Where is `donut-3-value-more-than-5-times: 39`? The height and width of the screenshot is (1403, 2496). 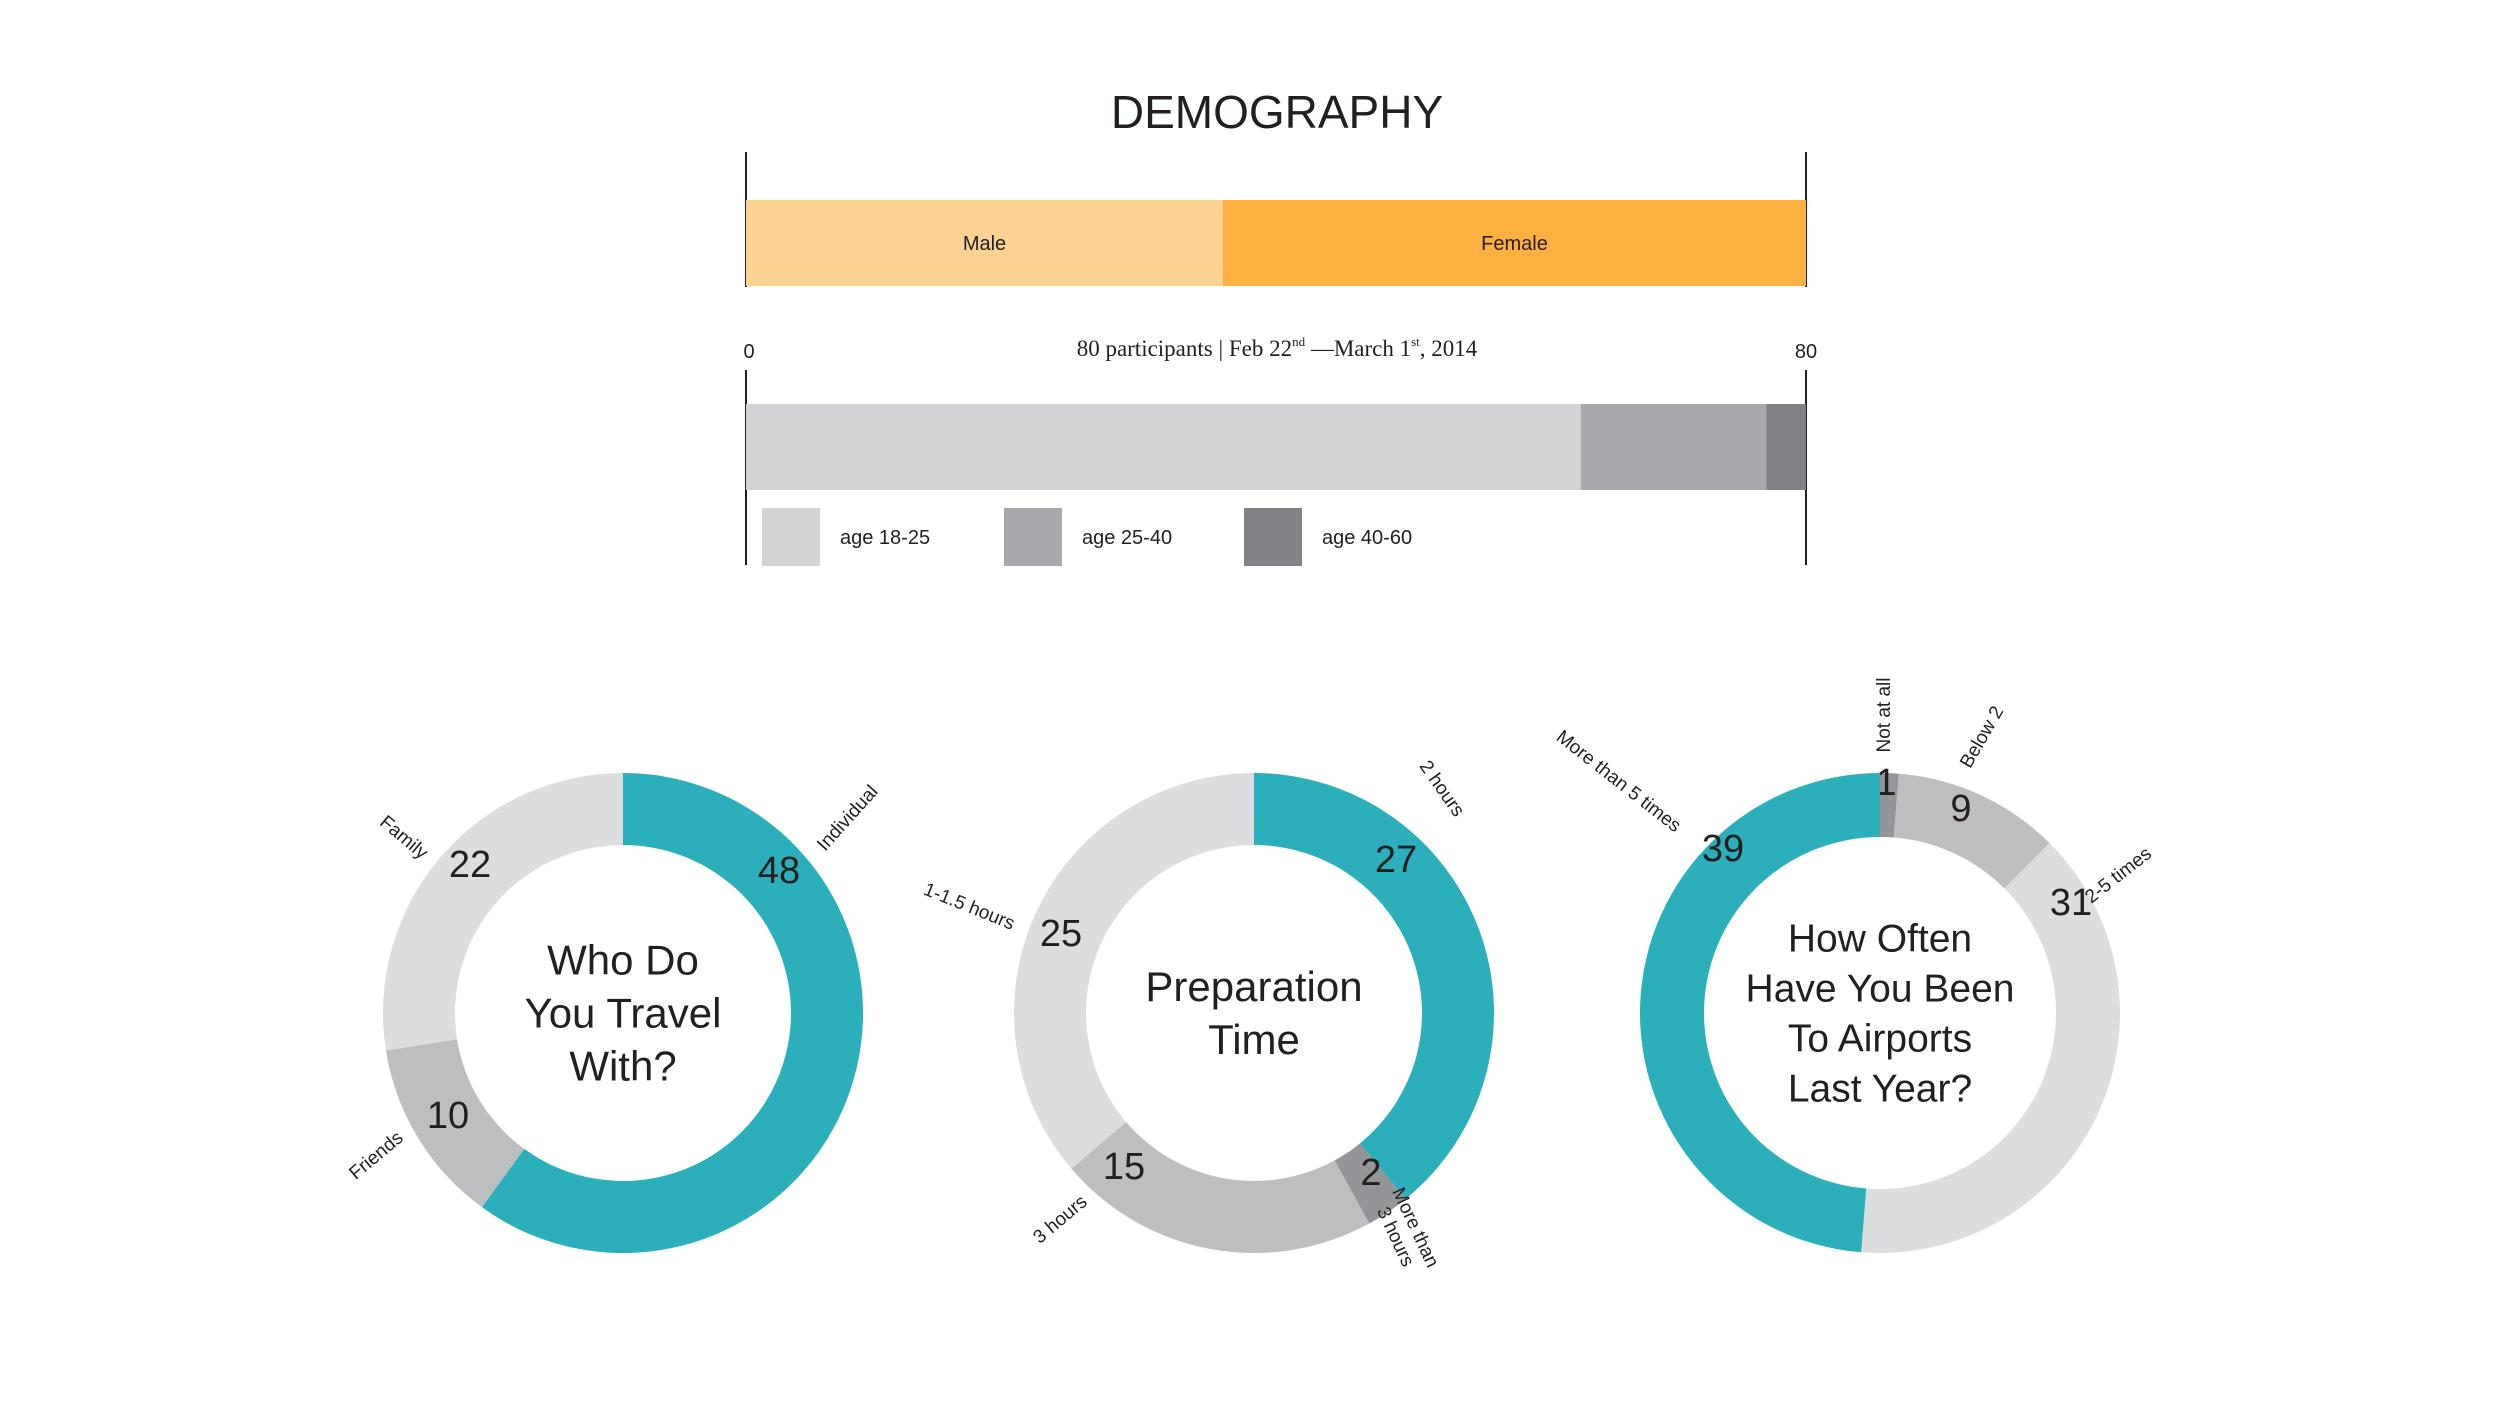
donut-3-value-more-than-5-times: 39 is located at coordinates (1723, 849).